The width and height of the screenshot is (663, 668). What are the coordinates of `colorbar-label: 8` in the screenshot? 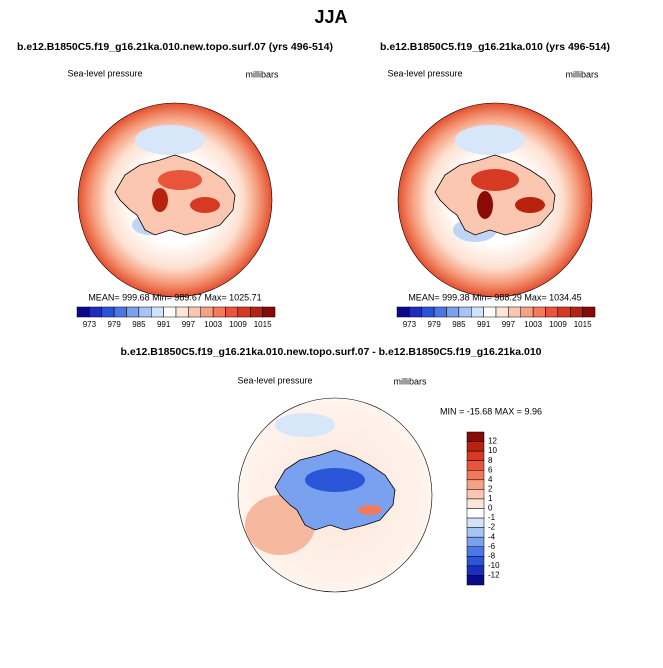 It's located at (490, 460).